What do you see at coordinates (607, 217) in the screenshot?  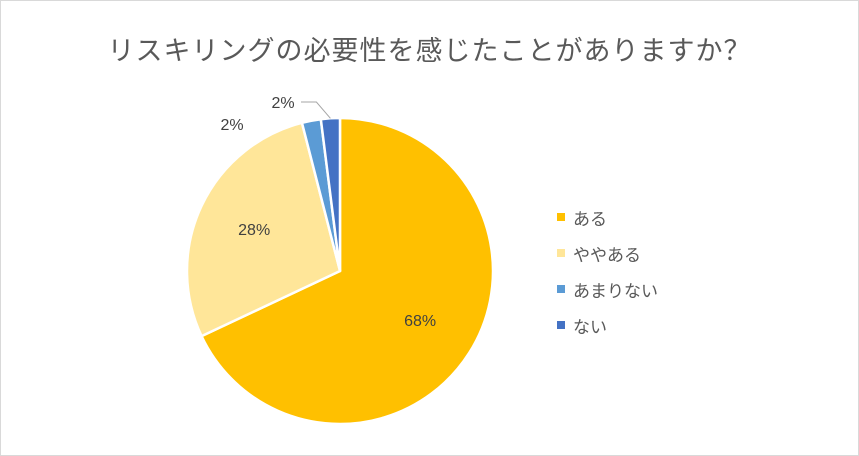 I see `legend-item-aru: ある` at bounding box center [607, 217].